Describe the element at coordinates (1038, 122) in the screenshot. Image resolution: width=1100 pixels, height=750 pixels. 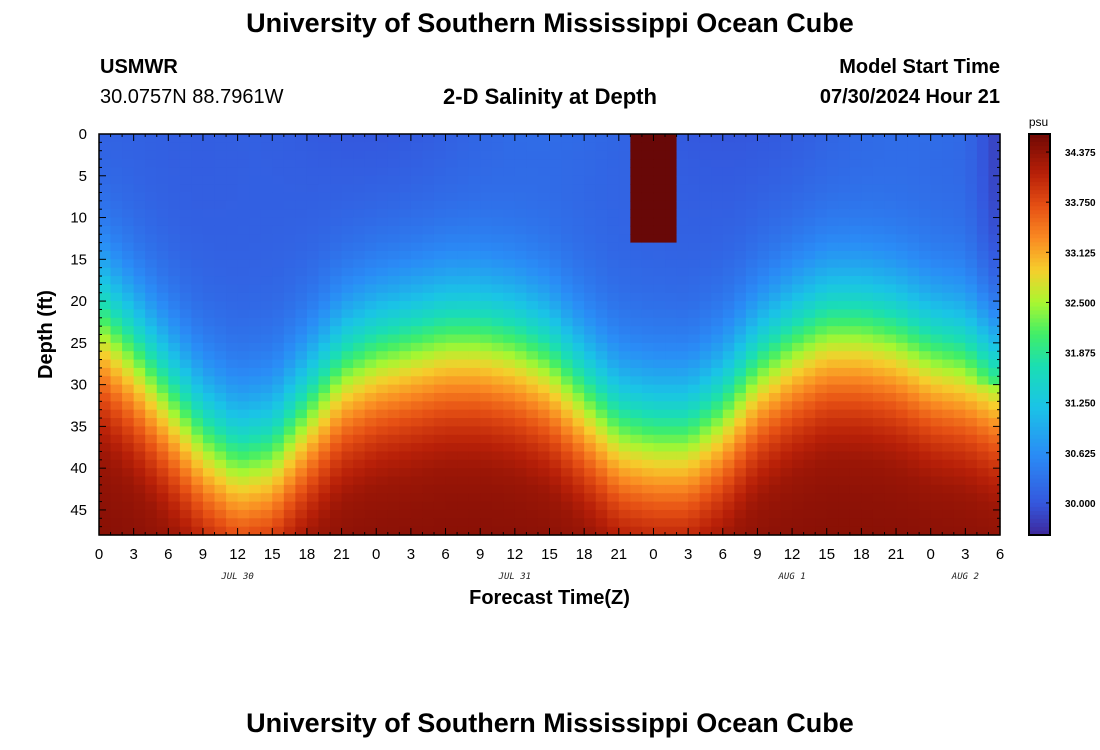
I see `colorbar-unit: psu` at that location.